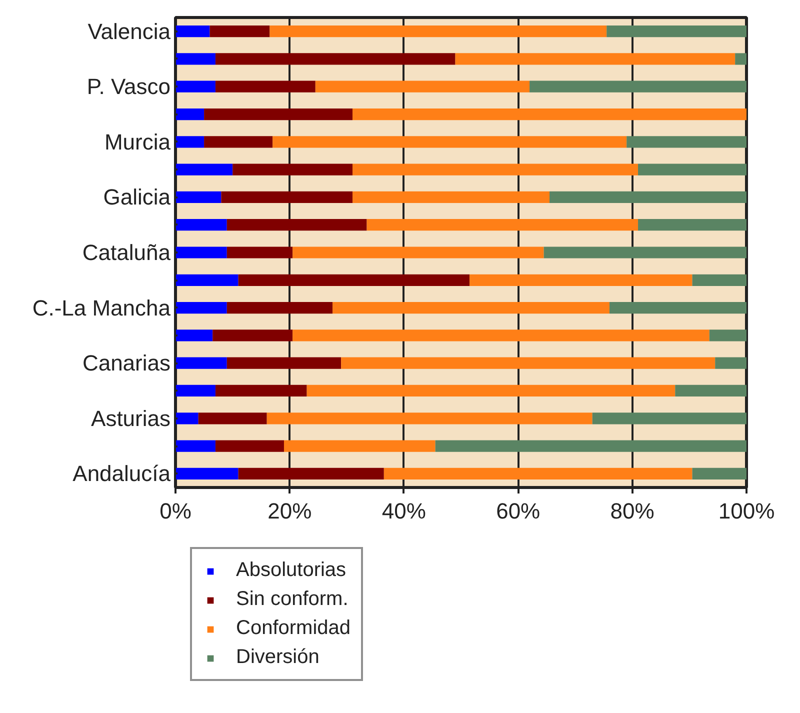 This screenshot has height=713, width=800. I want to click on x-tick-label: 60%, so click(518, 511).